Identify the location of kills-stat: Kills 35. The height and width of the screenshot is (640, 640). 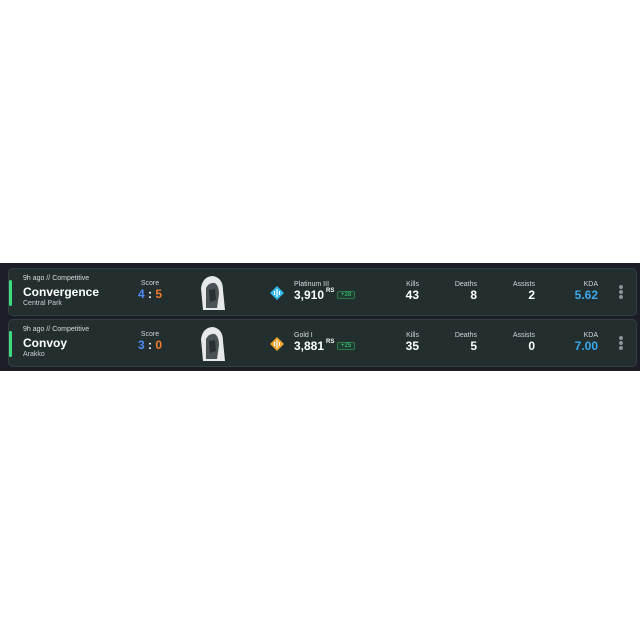
(404, 342).